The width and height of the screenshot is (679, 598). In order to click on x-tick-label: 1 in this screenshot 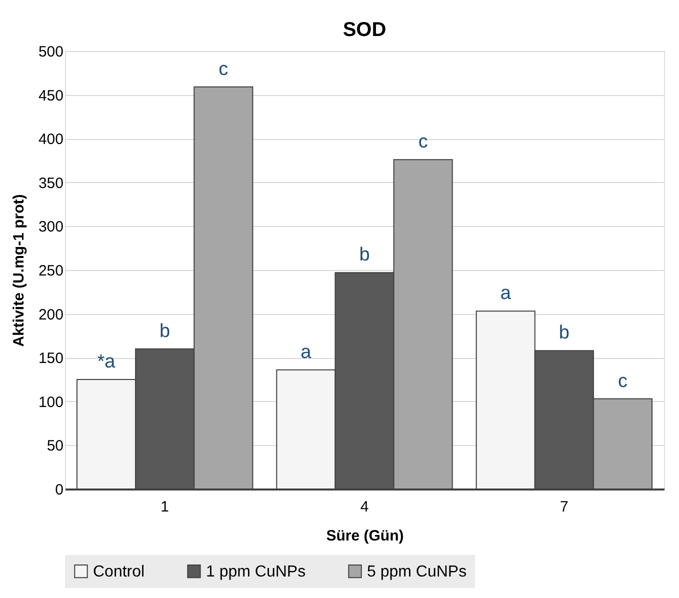, I will do `click(165, 507)`.